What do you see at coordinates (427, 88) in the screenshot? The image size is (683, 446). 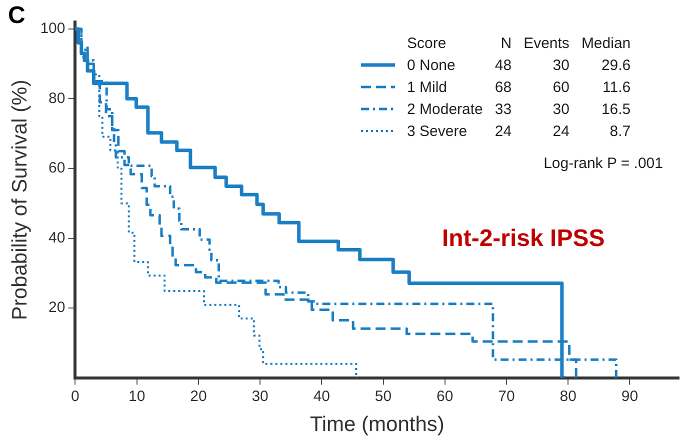 I see `legend-label: 1 Mild` at bounding box center [427, 88].